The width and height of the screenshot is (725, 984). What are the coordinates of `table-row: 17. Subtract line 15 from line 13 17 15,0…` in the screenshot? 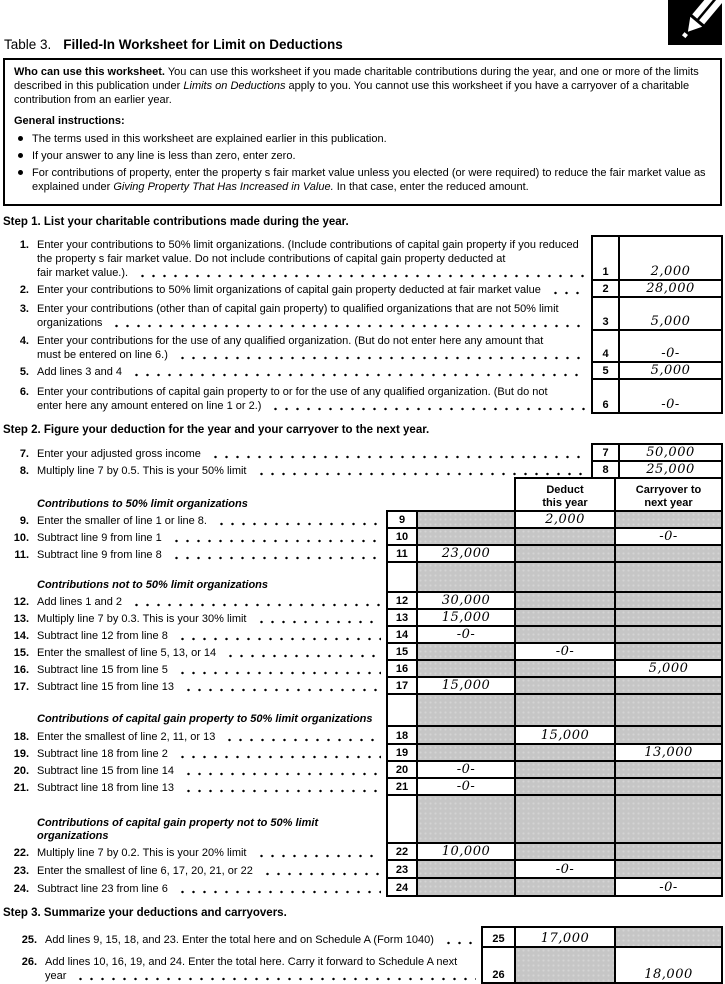 It's located at (363, 685).